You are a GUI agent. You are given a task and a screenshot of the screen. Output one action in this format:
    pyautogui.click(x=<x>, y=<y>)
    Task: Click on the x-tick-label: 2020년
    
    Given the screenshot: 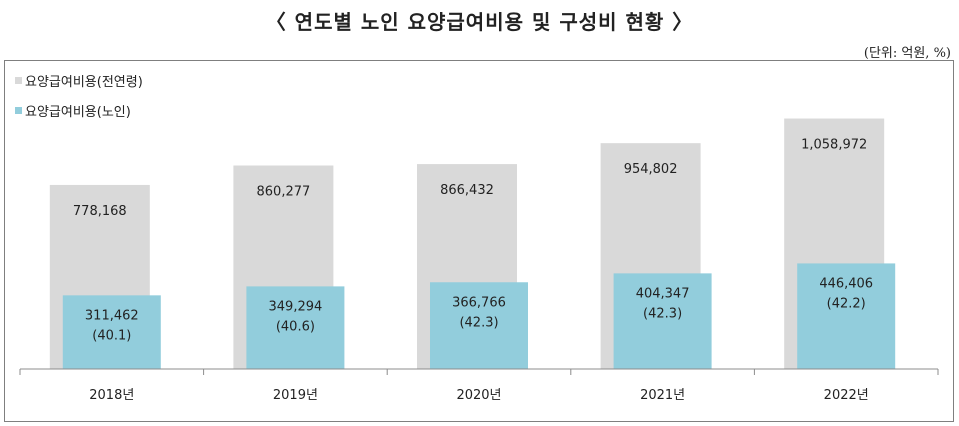 What is the action you would take?
    pyautogui.click(x=478, y=395)
    